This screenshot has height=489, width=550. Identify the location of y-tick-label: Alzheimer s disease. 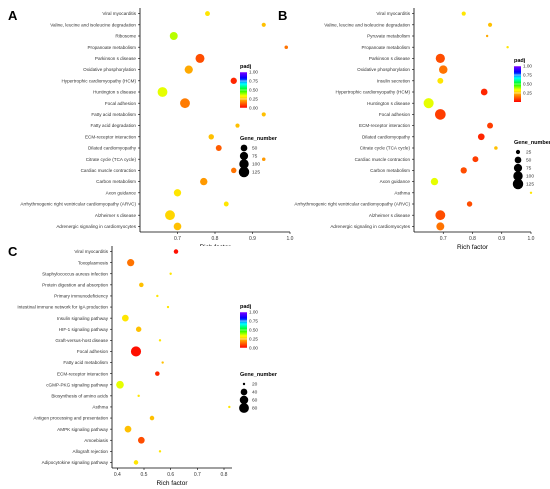
(390, 215).